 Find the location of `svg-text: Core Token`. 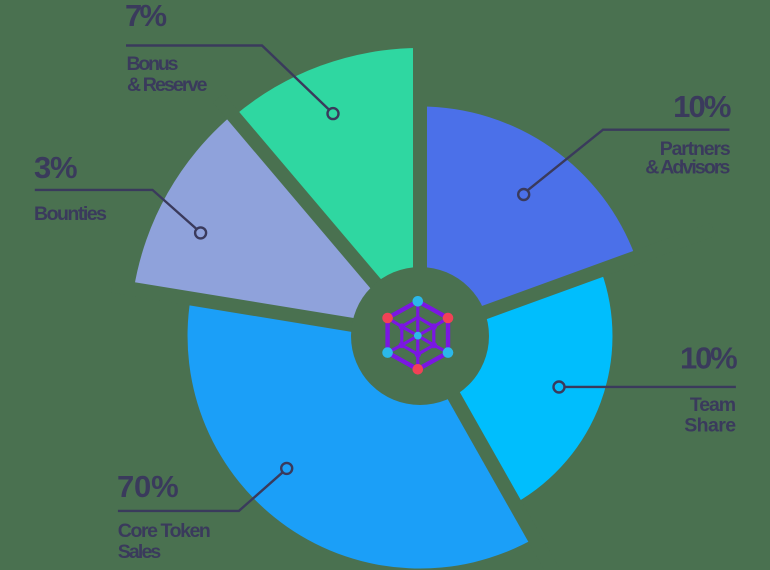

svg-text: Core Token is located at coordinates (164, 531).